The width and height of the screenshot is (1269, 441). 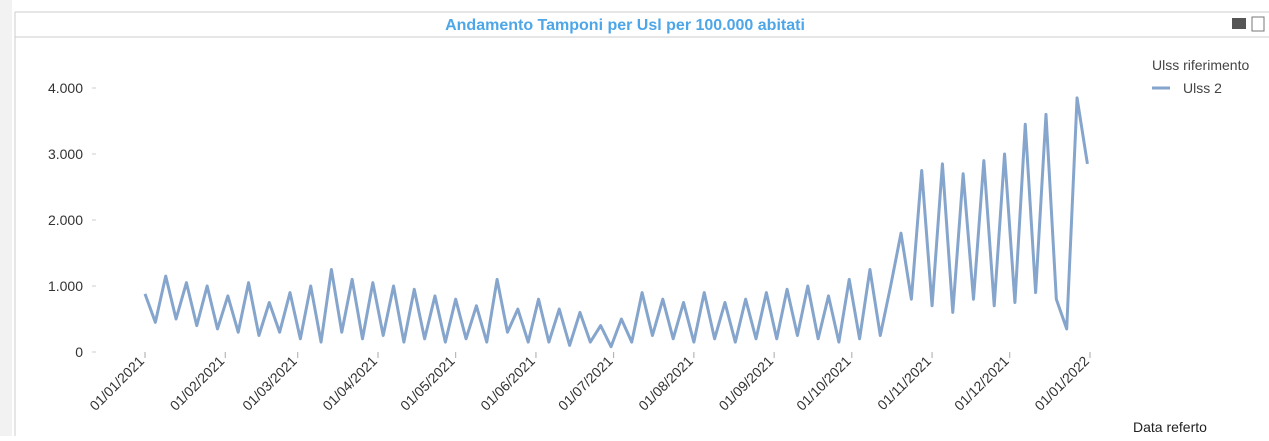 What do you see at coordinates (1239, 23) in the screenshot?
I see `print-icon` at bounding box center [1239, 23].